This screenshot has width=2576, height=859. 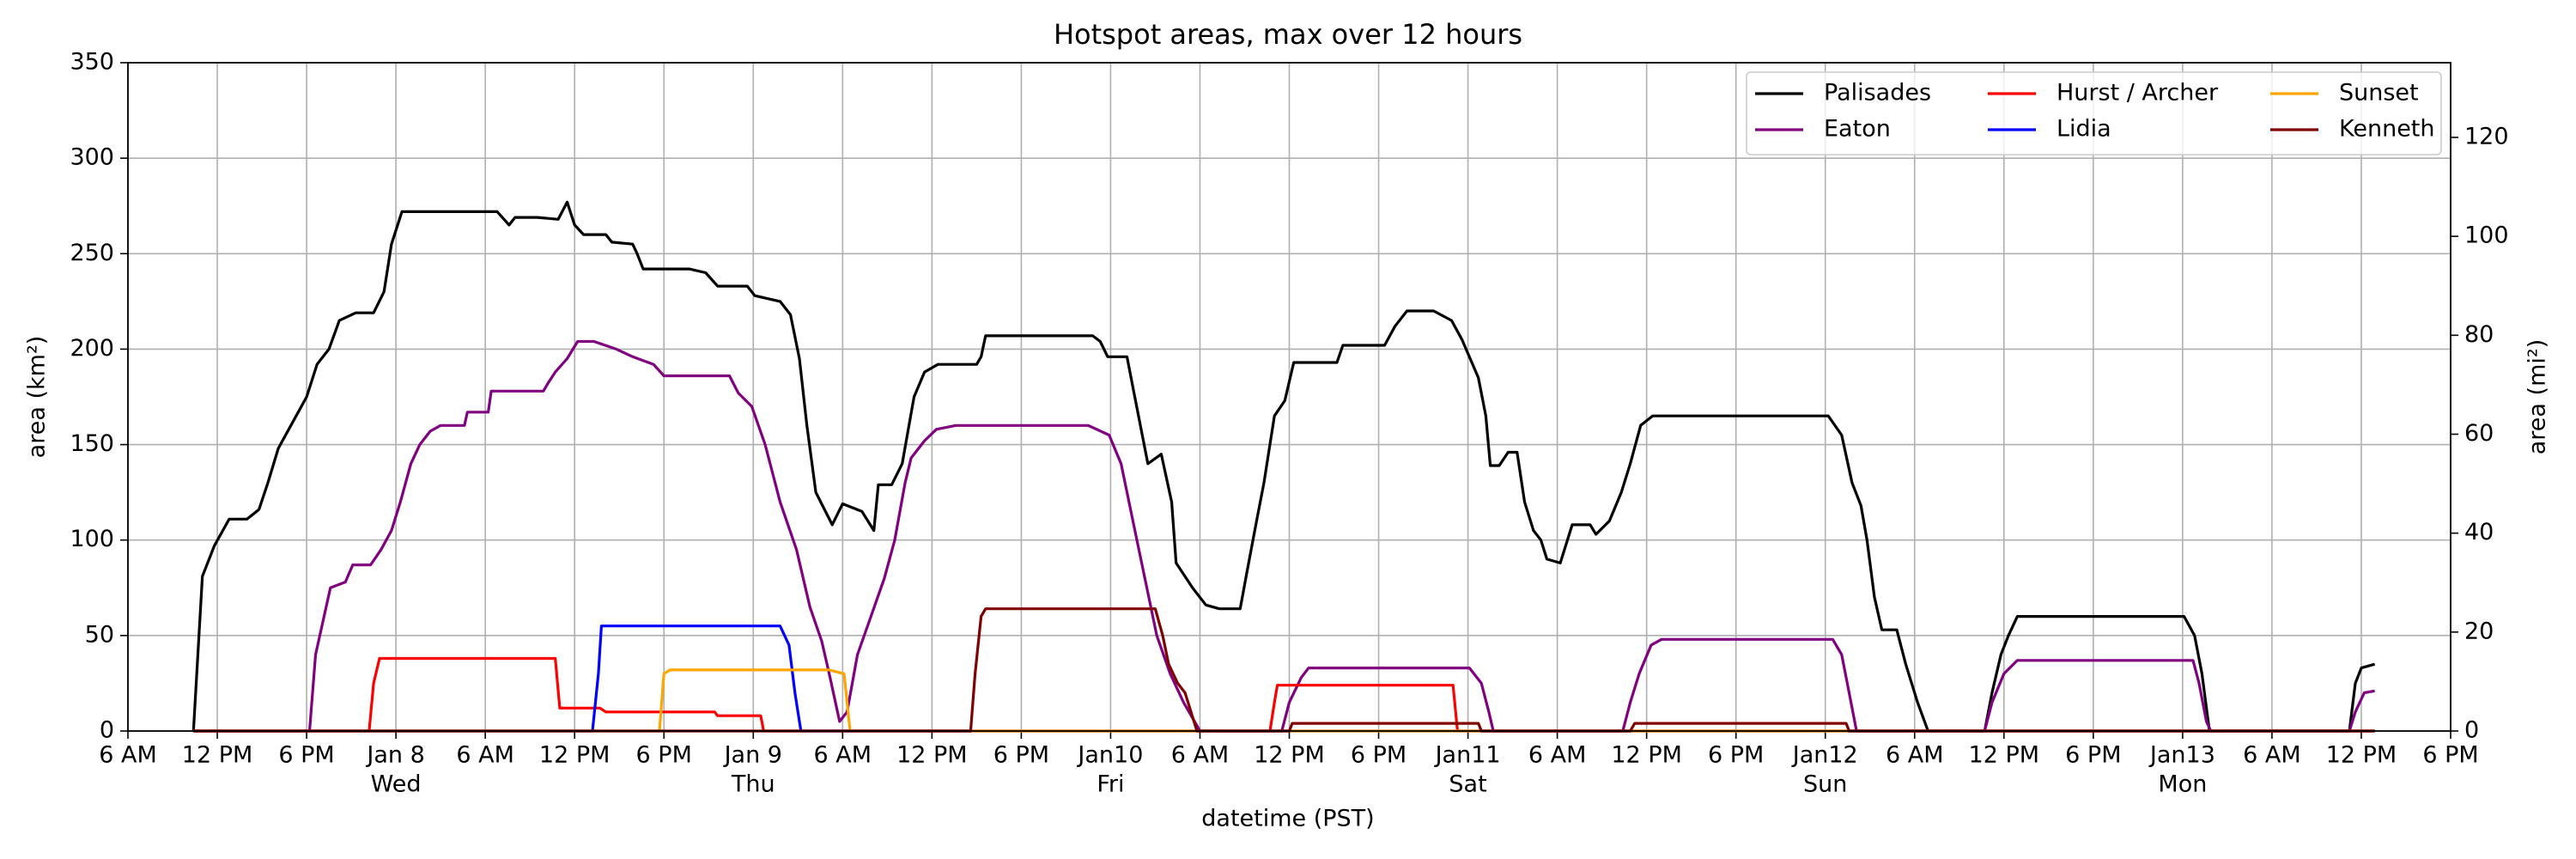 I want to click on x-tick-label: Jan10, so click(x=1109, y=755).